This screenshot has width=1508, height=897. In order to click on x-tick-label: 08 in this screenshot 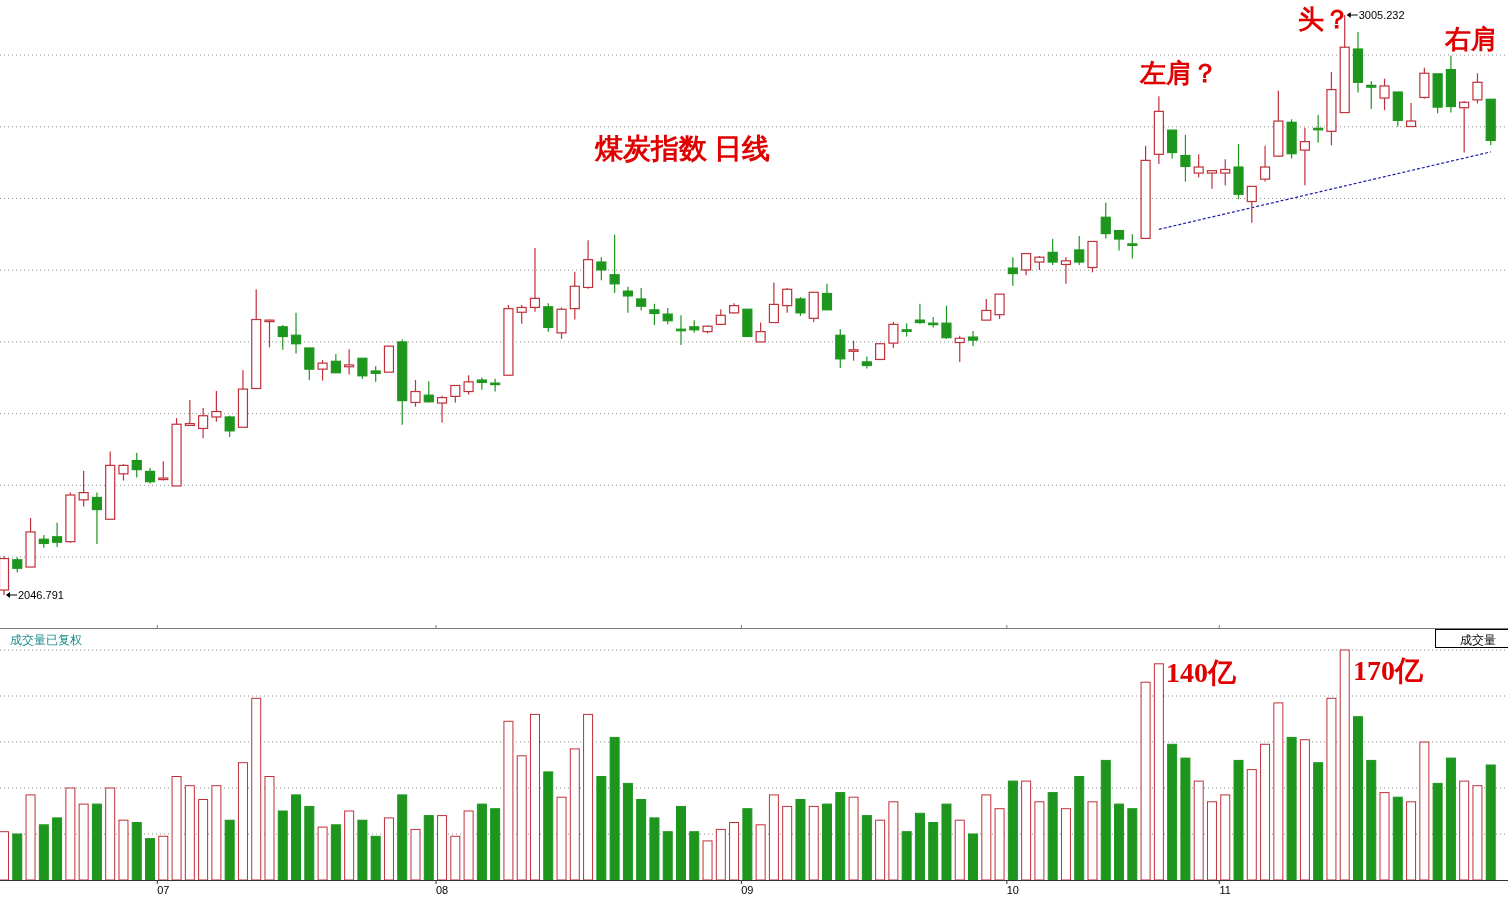, I will do `click(442, 890)`.